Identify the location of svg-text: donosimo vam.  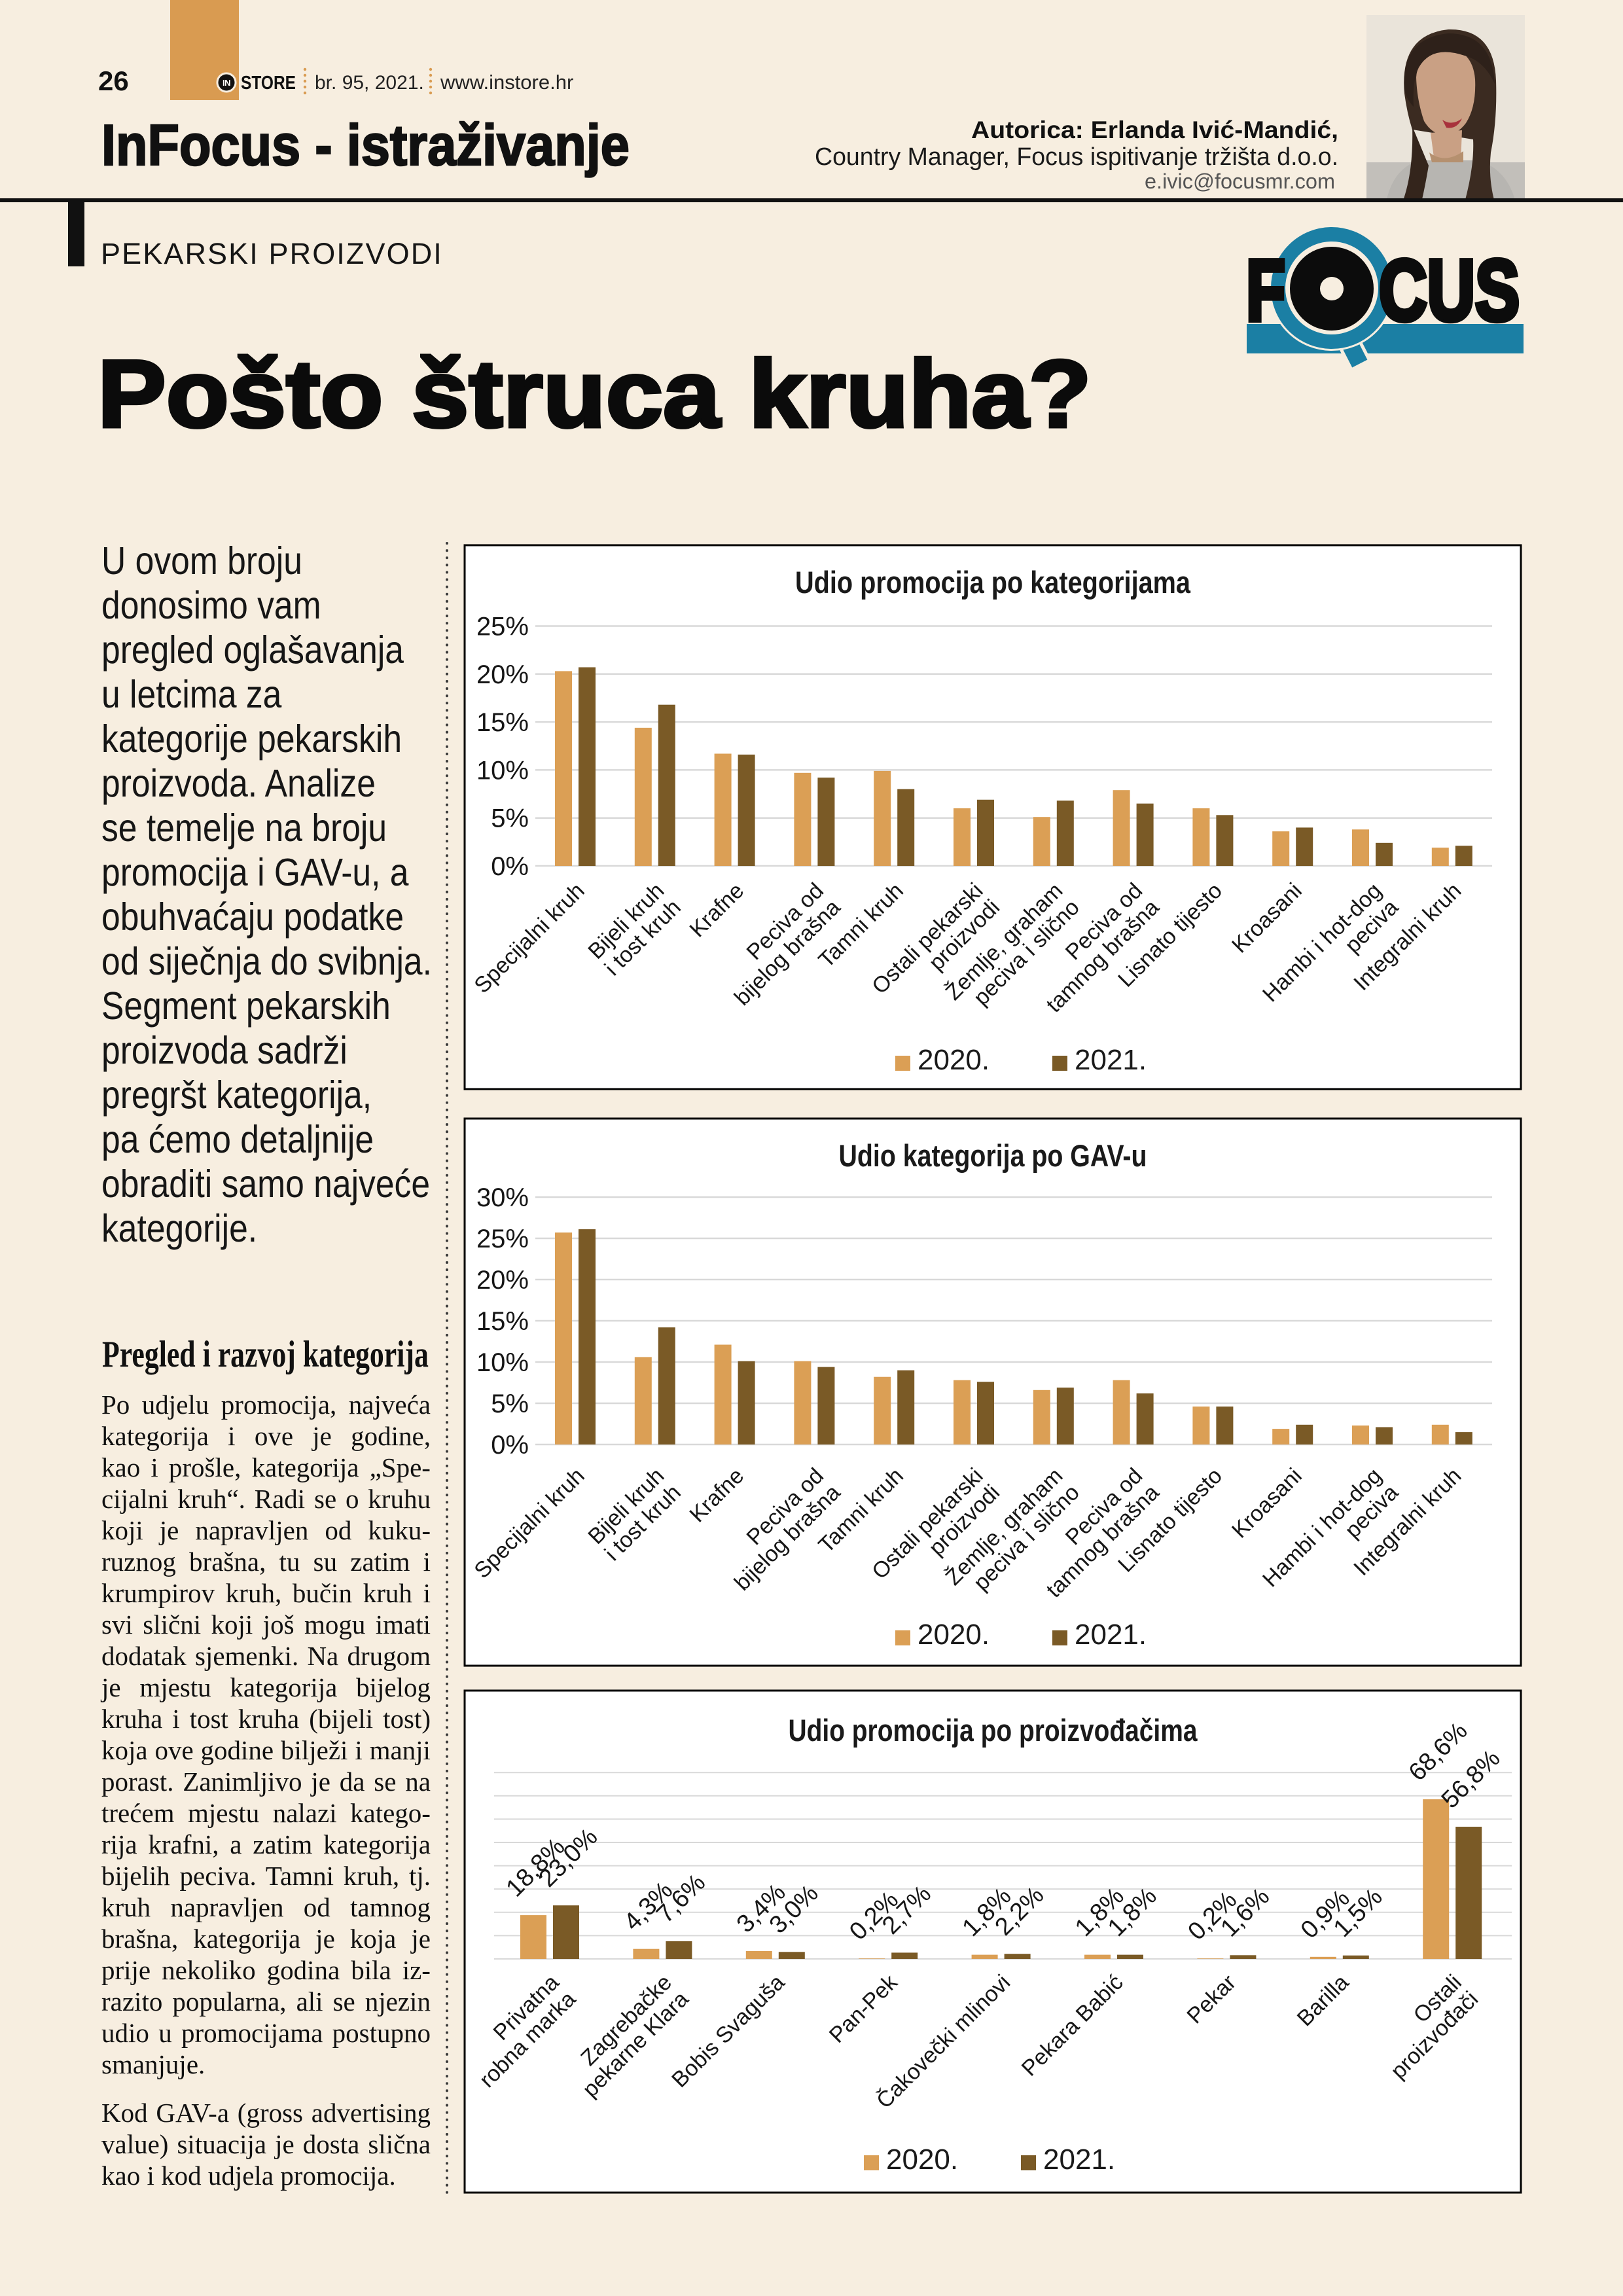
(211, 605).